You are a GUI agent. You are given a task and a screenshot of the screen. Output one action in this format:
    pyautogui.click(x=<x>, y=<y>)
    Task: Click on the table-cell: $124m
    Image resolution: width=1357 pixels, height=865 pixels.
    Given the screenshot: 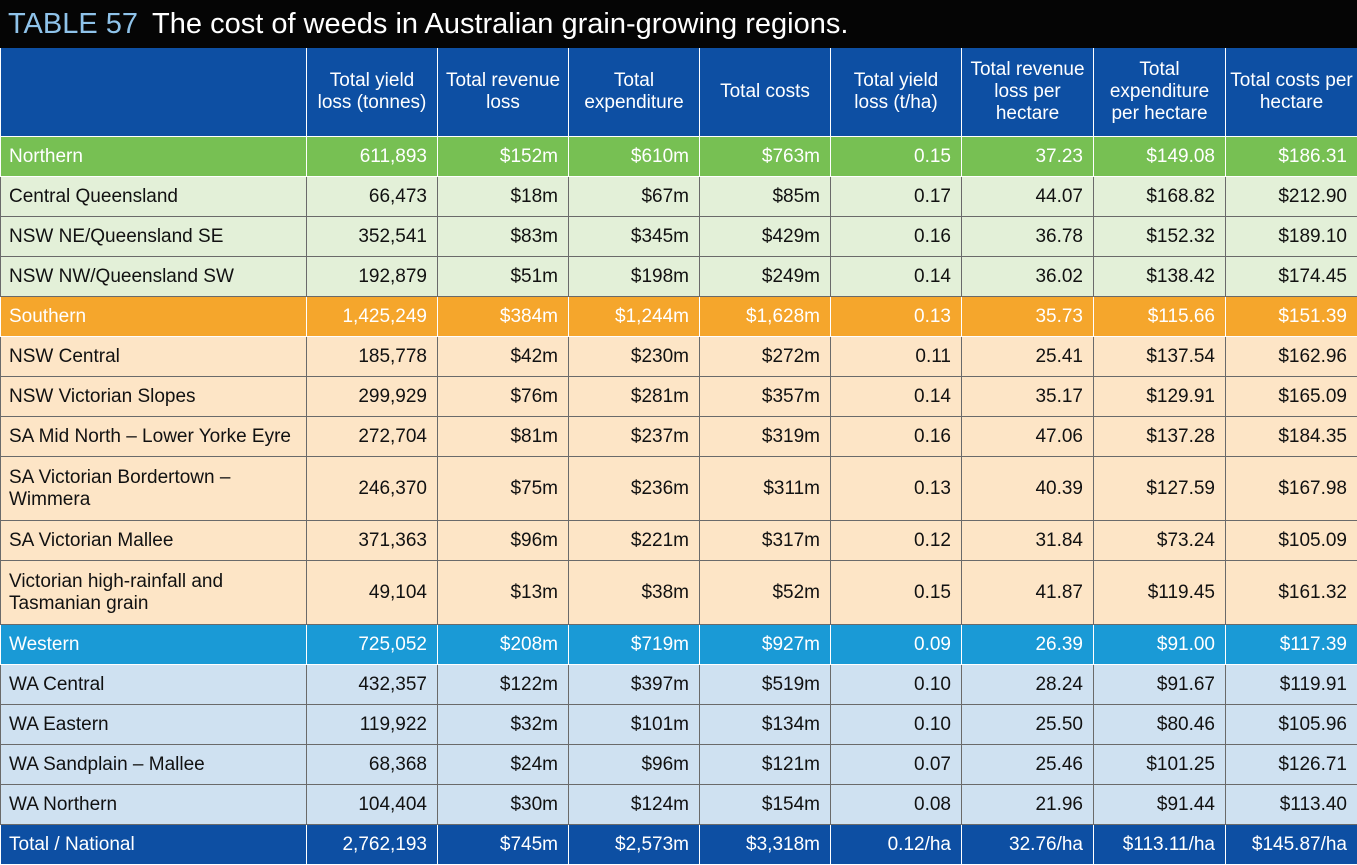 What is the action you would take?
    pyautogui.click(x=634, y=804)
    